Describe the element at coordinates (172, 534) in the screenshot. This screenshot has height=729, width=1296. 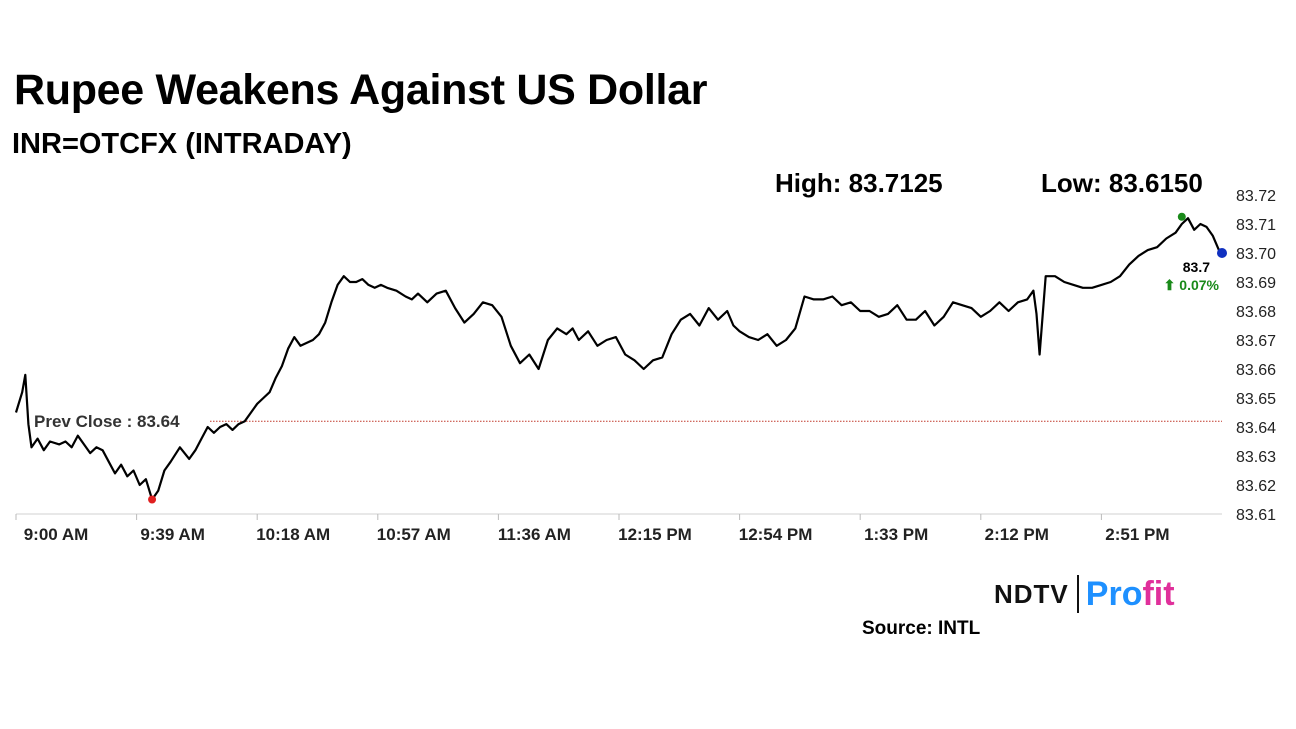
I see `x-tick-label: 9:39 AM` at that location.